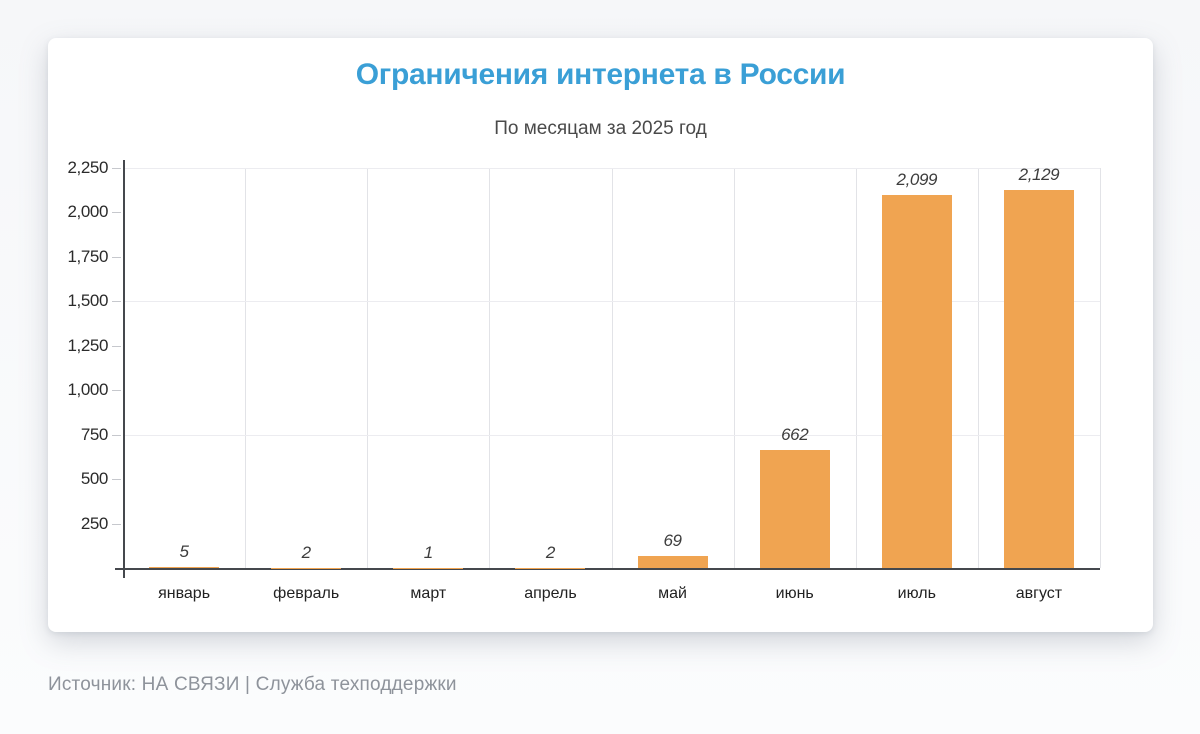 This screenshot has height=734, width=1200. What do you see at coordinates (600, 74) in the screenshot?
I see `chart-title: Ограничения интернета в России` at bounding box center [600, 74].